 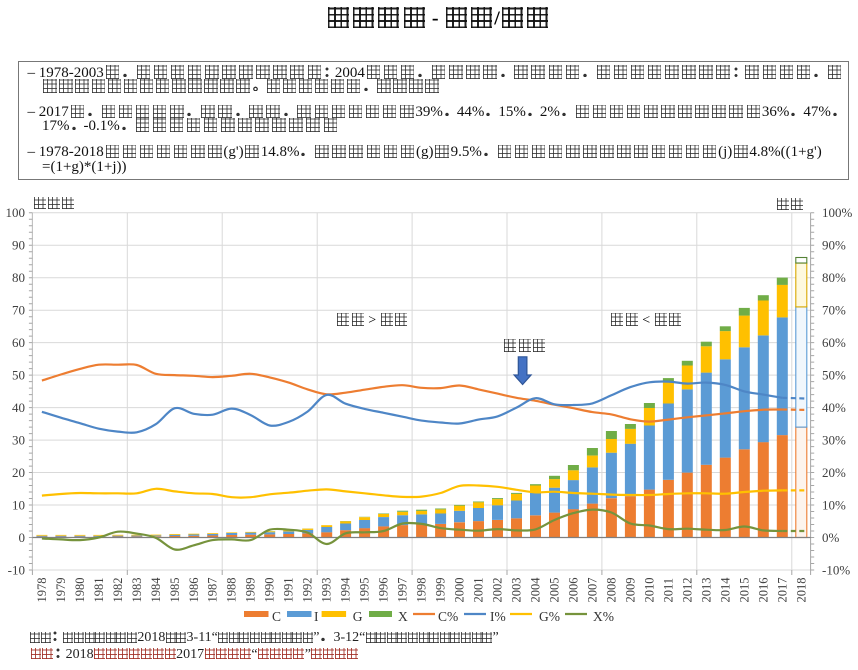 What do you see at coordinates (18, 277) in the screenshot?
I see `svg-text: 80` at bounding box center [18, 277].